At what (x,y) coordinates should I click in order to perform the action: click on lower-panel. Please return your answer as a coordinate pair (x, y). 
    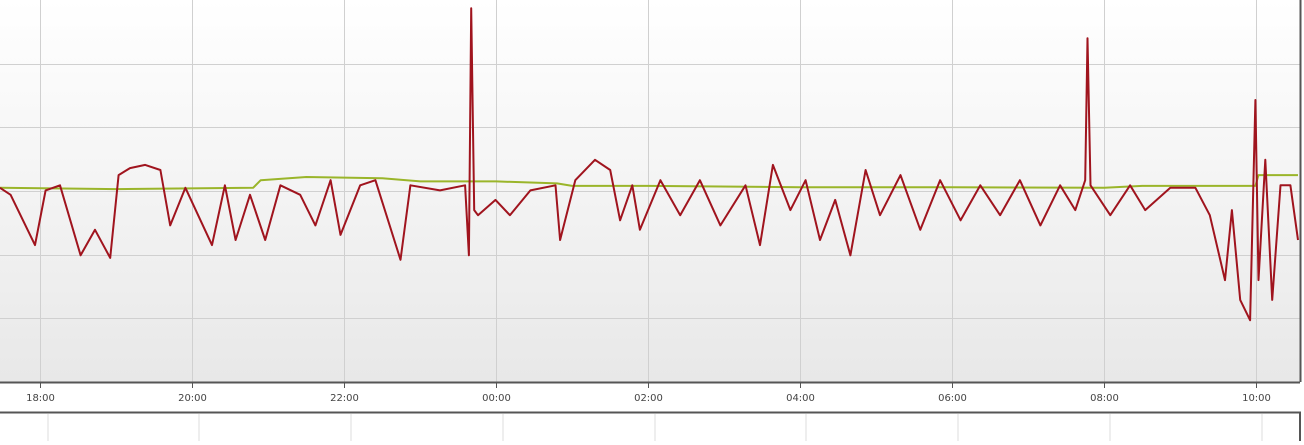
    Looking at the image, I should click on (650, 428).